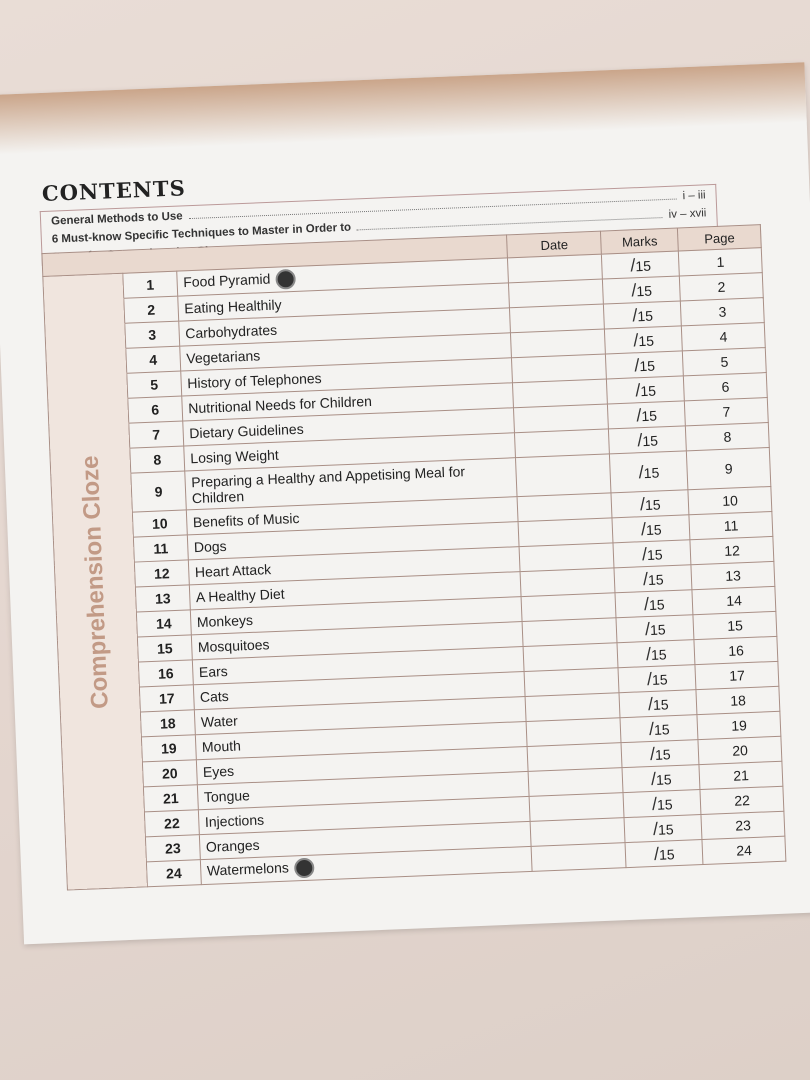 The image size is (810, 1080). I want to click on row-number: 2, so click(151, 310).